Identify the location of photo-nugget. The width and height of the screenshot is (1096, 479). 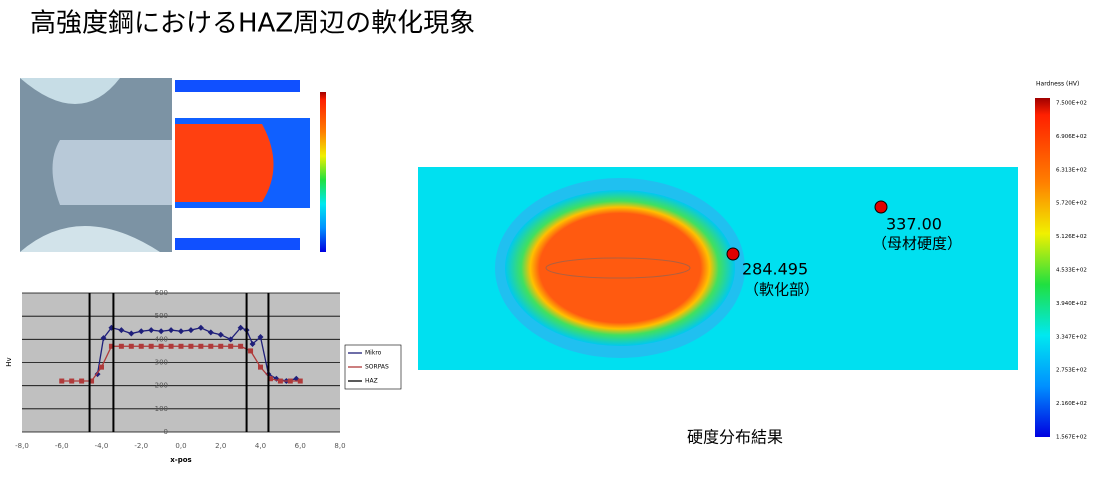
(112, 172).